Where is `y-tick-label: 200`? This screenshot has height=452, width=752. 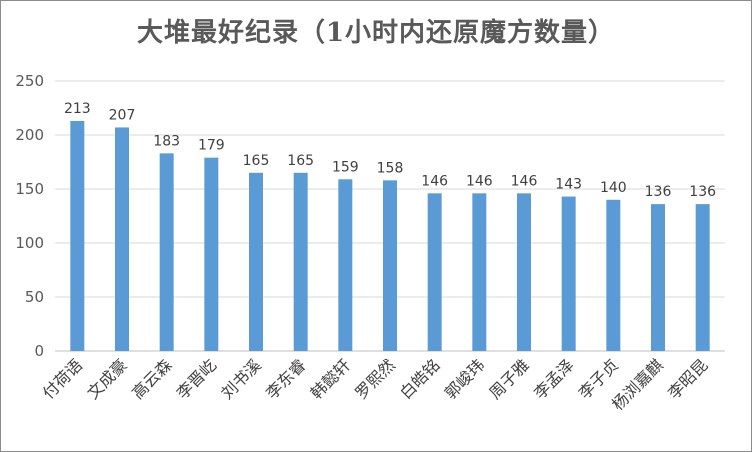 y-tick-label: 200 is located at coordinates (29, 135).